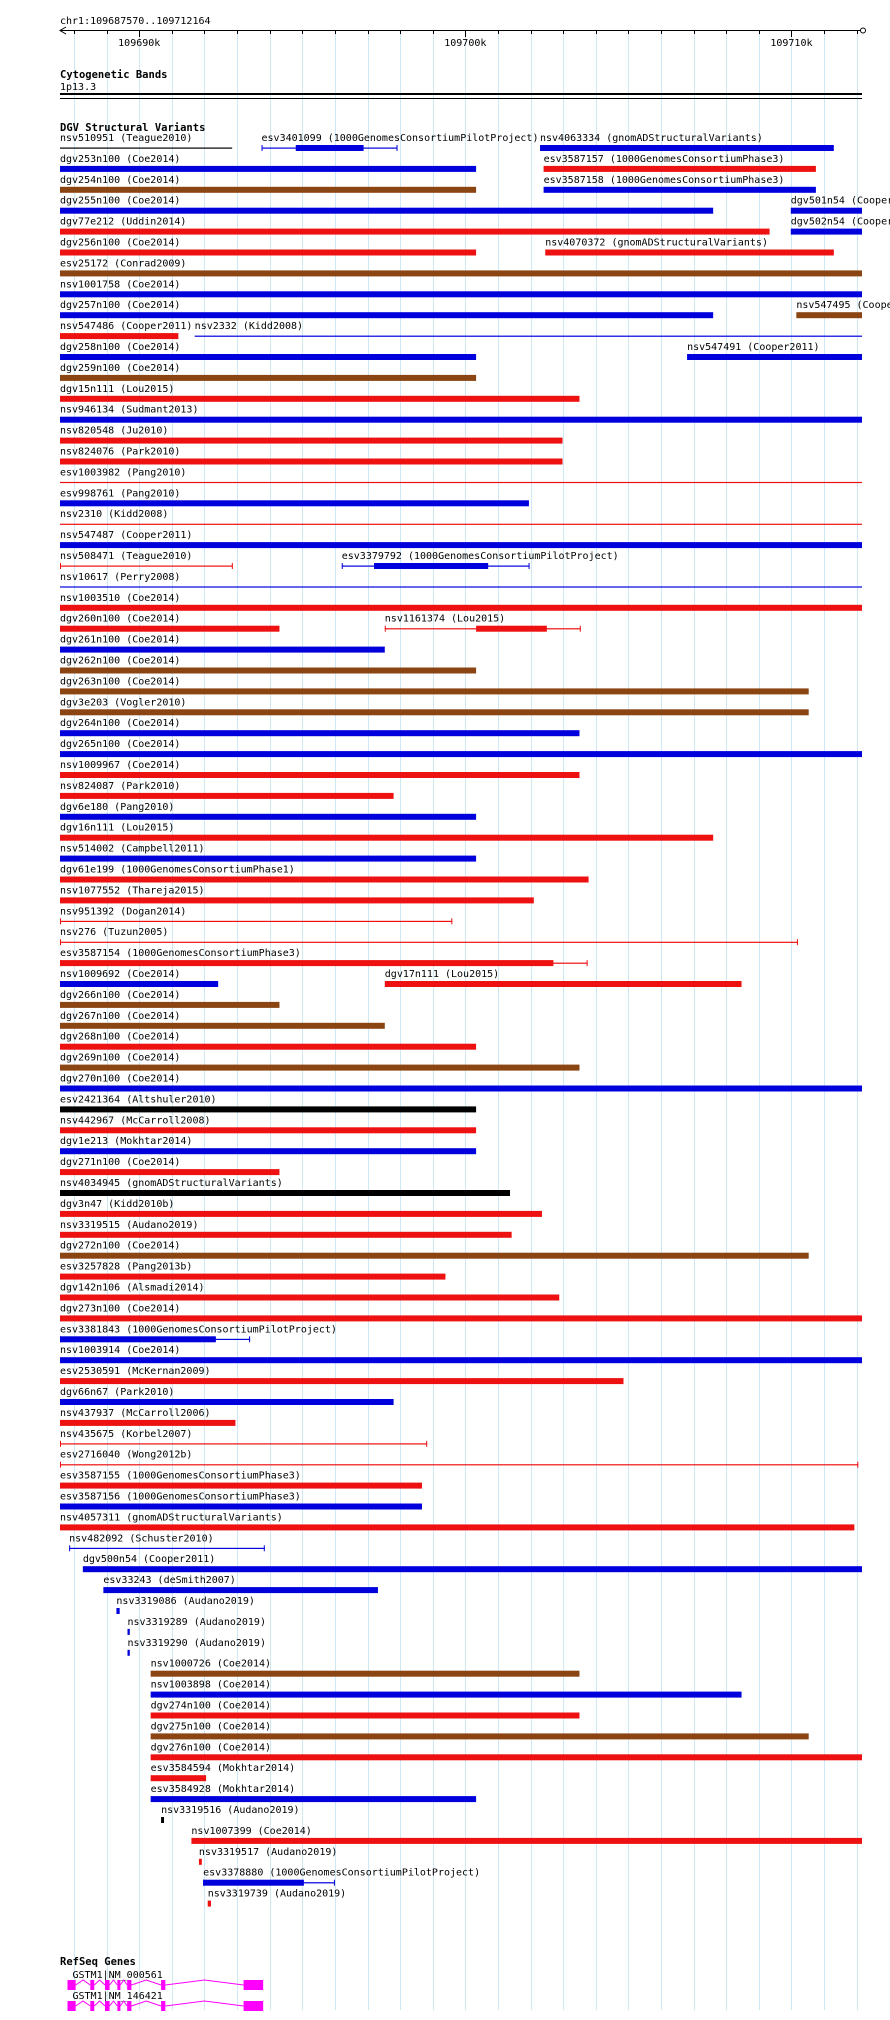 The width and height of the screenshot is (890, 2020). I want to click on variant-feature: nsv946134 (Sudmant2013), so click(461, 414).